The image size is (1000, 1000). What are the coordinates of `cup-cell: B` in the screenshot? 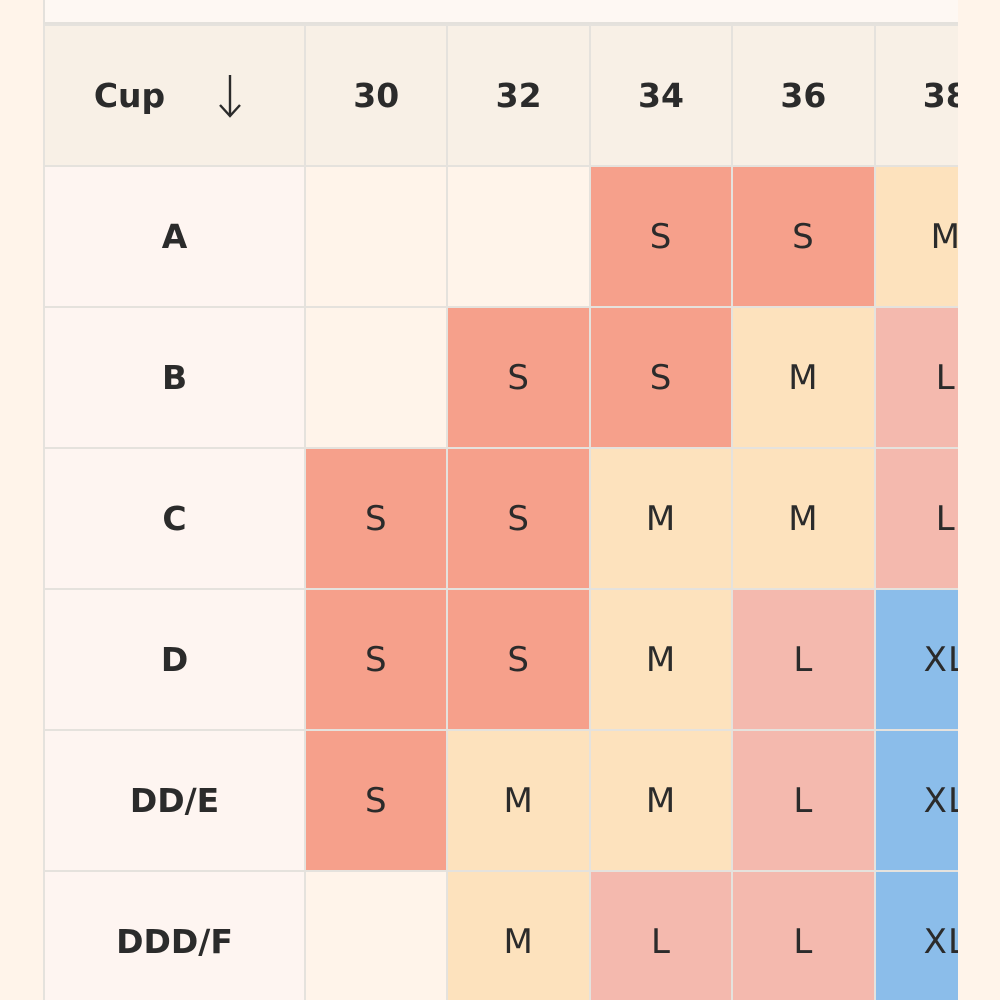 It's located at (175, 377).